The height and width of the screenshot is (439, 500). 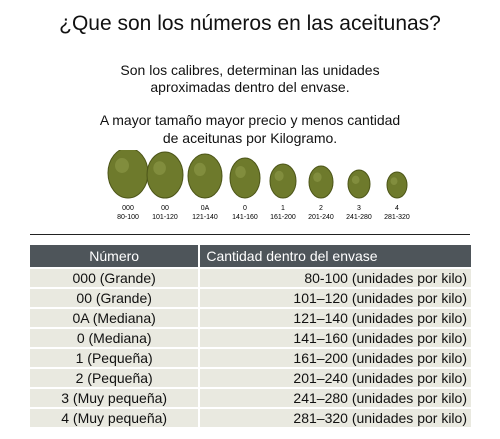 I want to click on olive-range: 121-140, so click(x=205, y=217).